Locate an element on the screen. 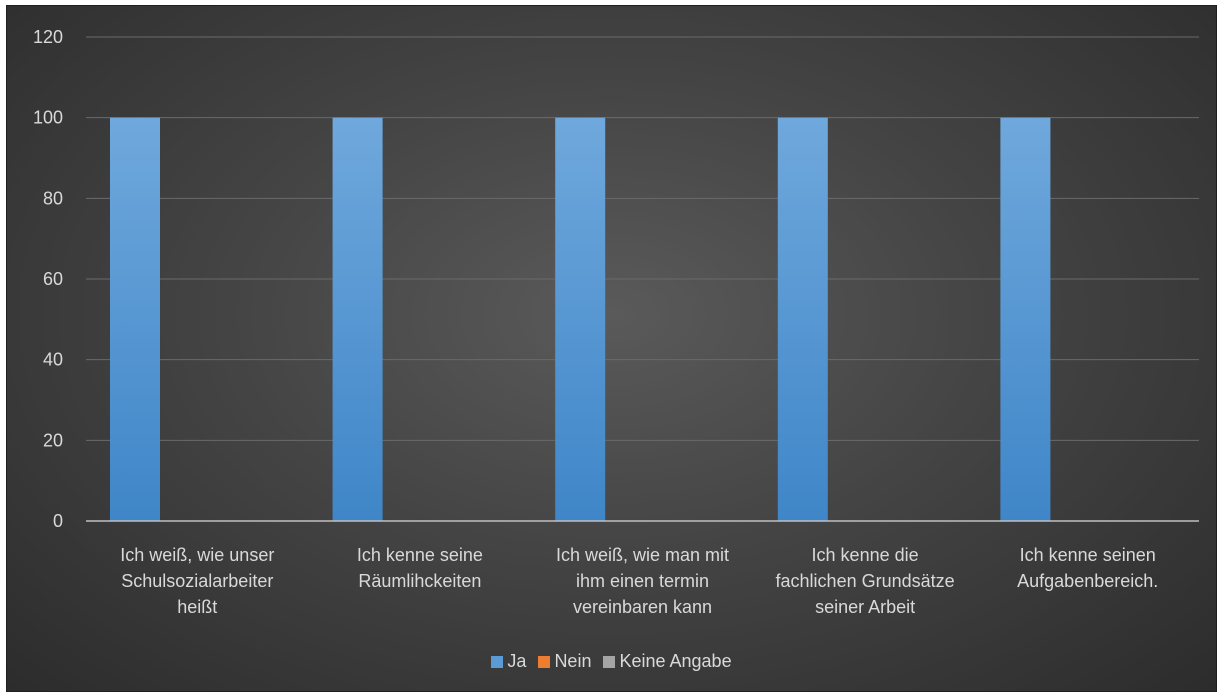  y-tick-label: 120 is located at coordinates (48, 37).